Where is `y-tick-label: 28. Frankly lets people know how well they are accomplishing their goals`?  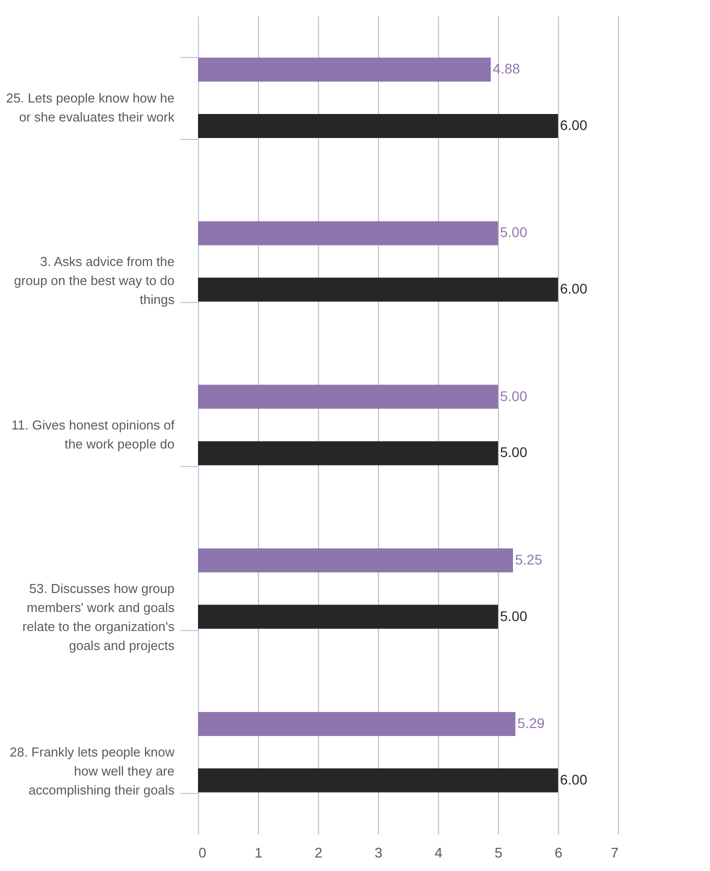
y-tick-label: 28. Frankly lets people know how well they are accomplishing their goals is located at coordinates (93, 771).